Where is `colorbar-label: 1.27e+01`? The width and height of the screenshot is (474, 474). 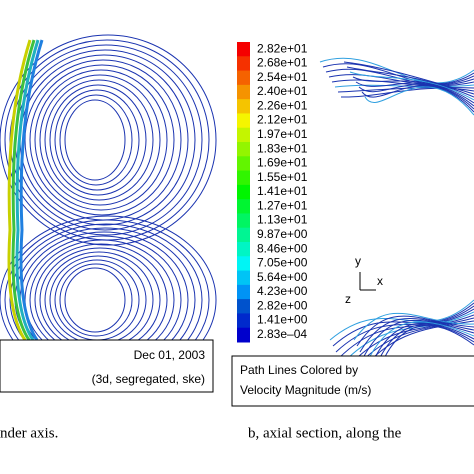 colorbar-label: 1.27e+01 is located at coordinates (282, 205).